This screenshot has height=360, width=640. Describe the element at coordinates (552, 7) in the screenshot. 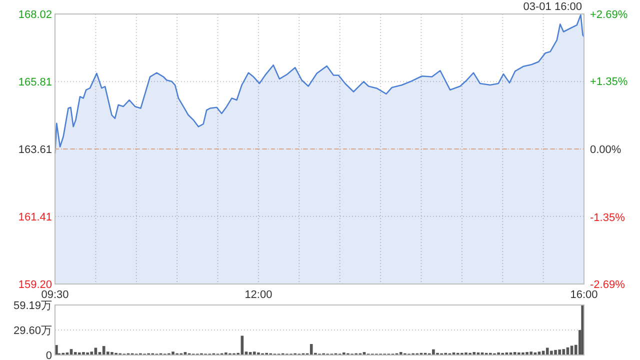

I see `text: 03-01 16:00` at that location.